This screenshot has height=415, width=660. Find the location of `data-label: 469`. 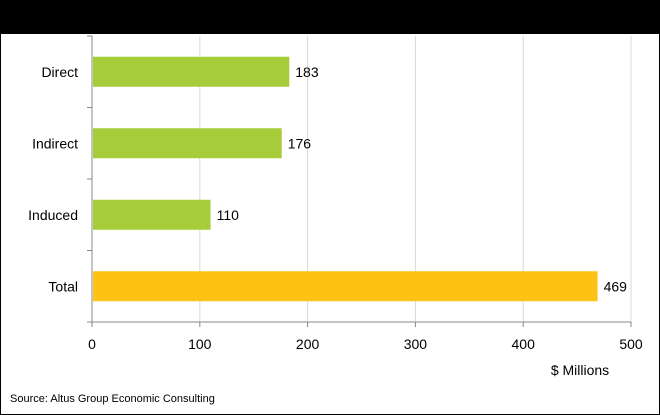

data-label: 469 is located at coordinates (616, 286).